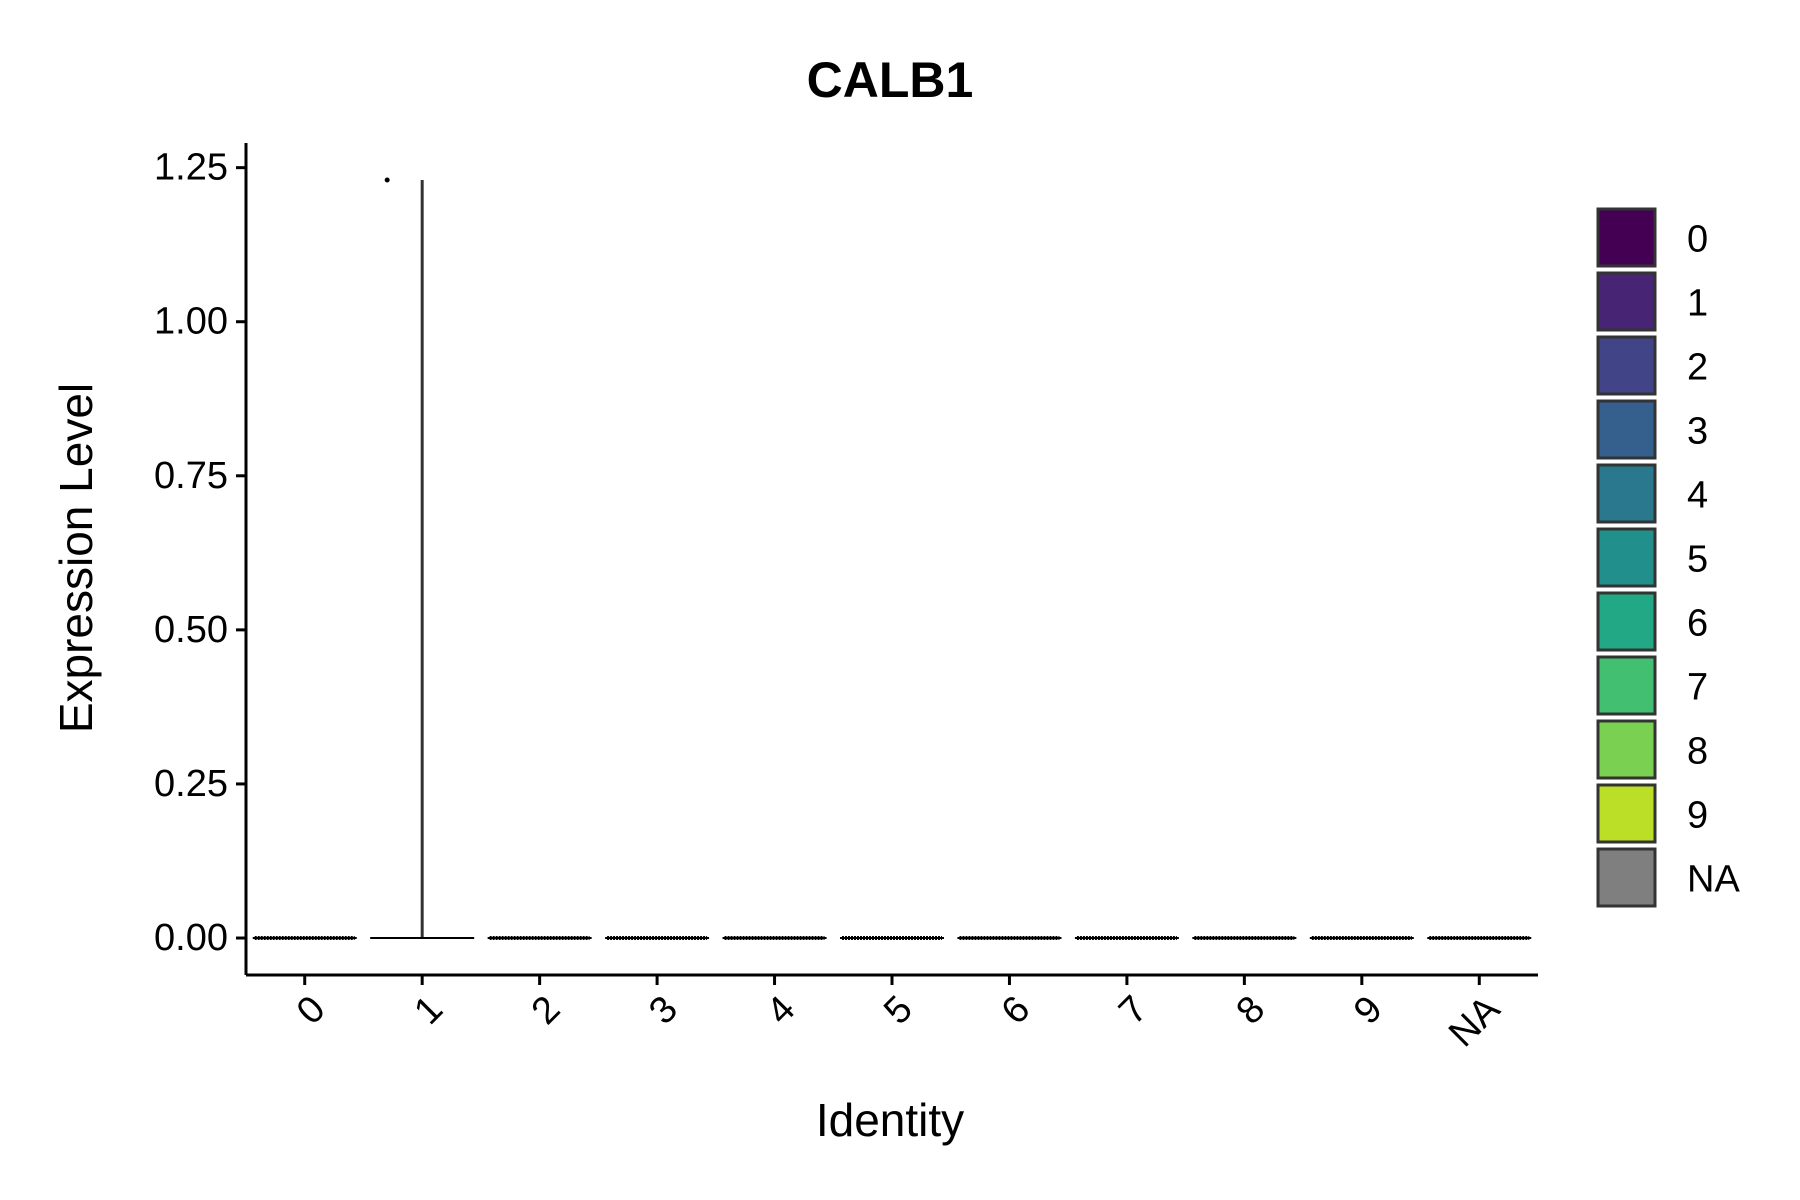 Image resolution: width=1800 pixels, height=1200 pixels. What do you see at coordinates (1697, 496) in the screenshot?
I see `legend-label-4: 4` at bounding box center [1697, 496].